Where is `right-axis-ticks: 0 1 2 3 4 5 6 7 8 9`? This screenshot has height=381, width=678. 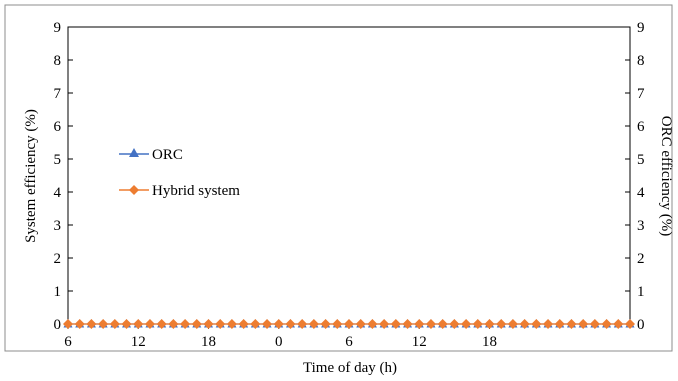
right-axis-ticks: 0 1 2 3 4 5 6 7 8 9 is located at coordinates (635, 176).